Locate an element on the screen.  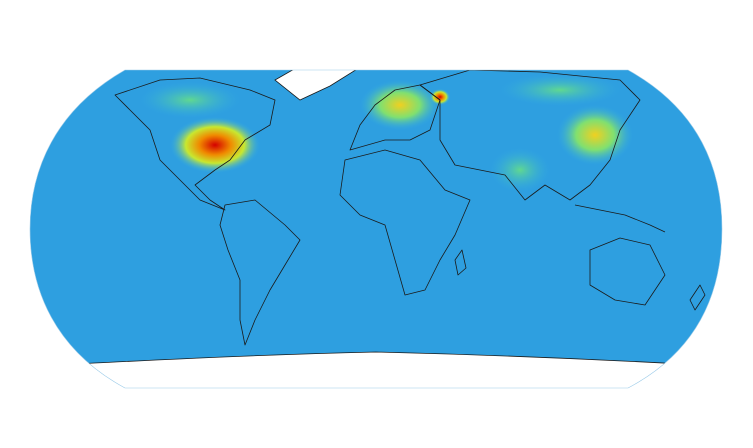
australia is located at coordinates (627, 271).